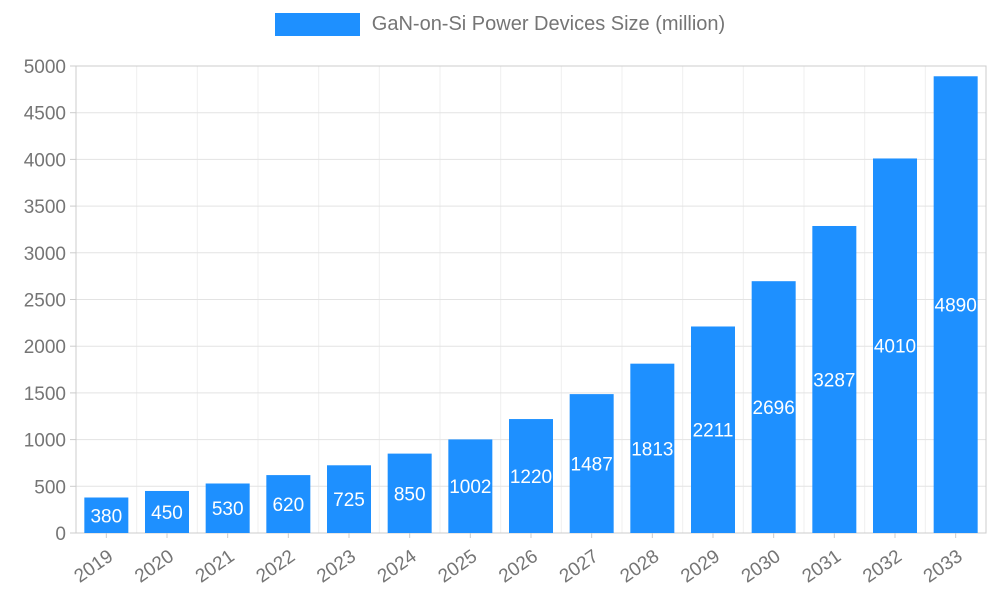  What do you see at coordinates (45, 67) in the screenshot?
I see `y-tick-label: 5000` at bounding box center [45, 67].